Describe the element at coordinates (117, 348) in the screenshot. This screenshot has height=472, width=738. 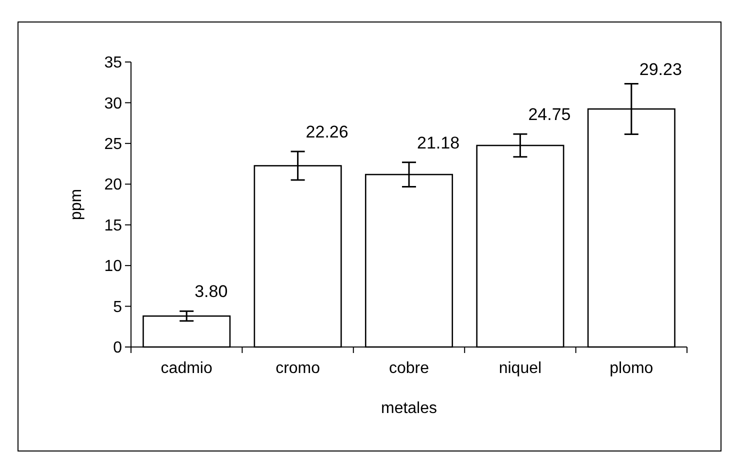
I see `y-tick-label: 0` at that location.